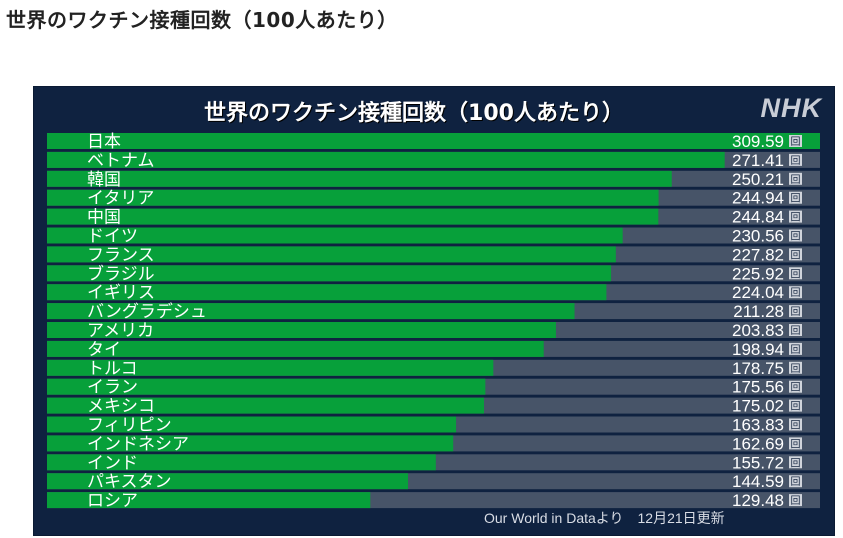 This screenshot has width=843, height=538. I want to click on page-heading: 世界のワクチン接種回数（100人あたり）, so click(202, 20).